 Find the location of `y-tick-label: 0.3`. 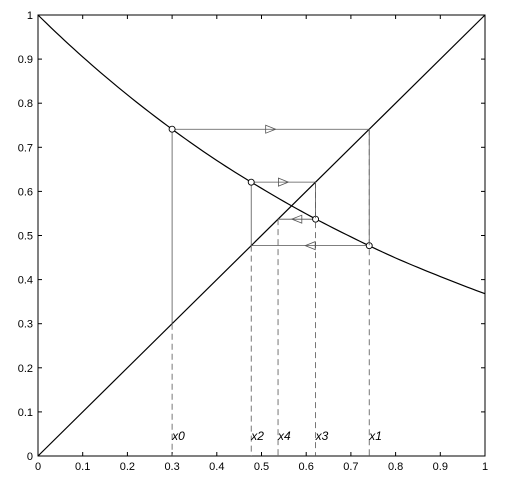

y-tick-label: 0.3 is located at coordinates (25, 325).